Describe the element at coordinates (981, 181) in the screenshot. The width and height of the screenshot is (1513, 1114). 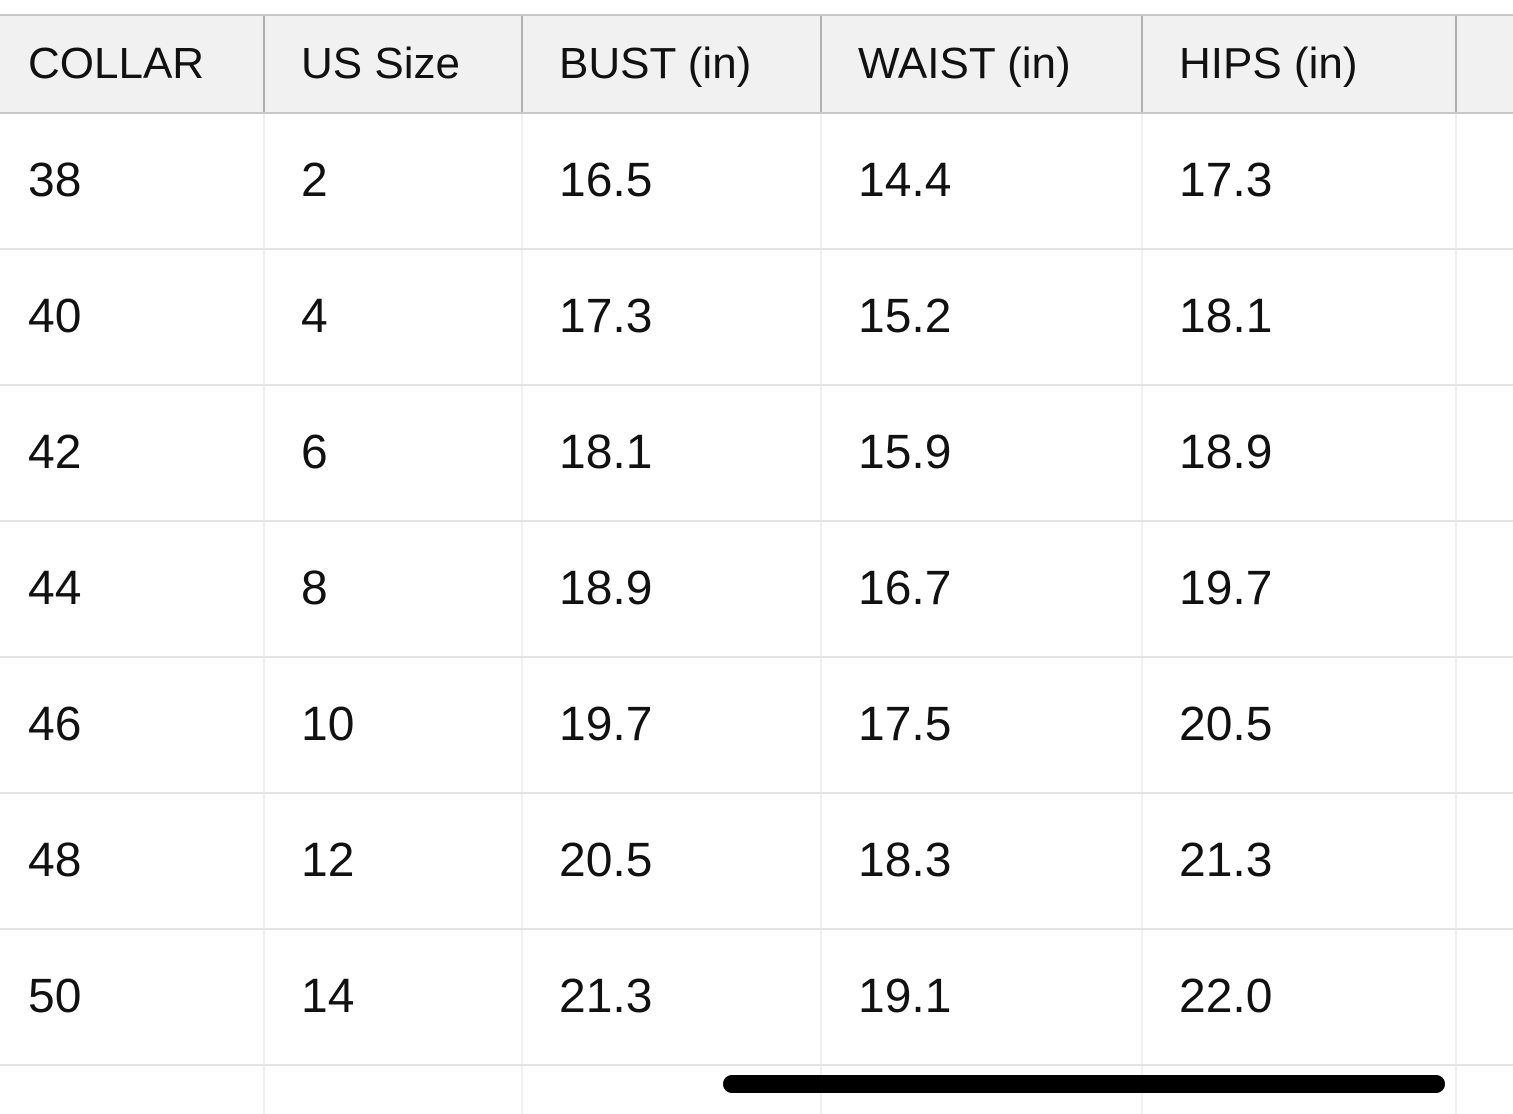
I see `cell-waist: 14.4` at that location.